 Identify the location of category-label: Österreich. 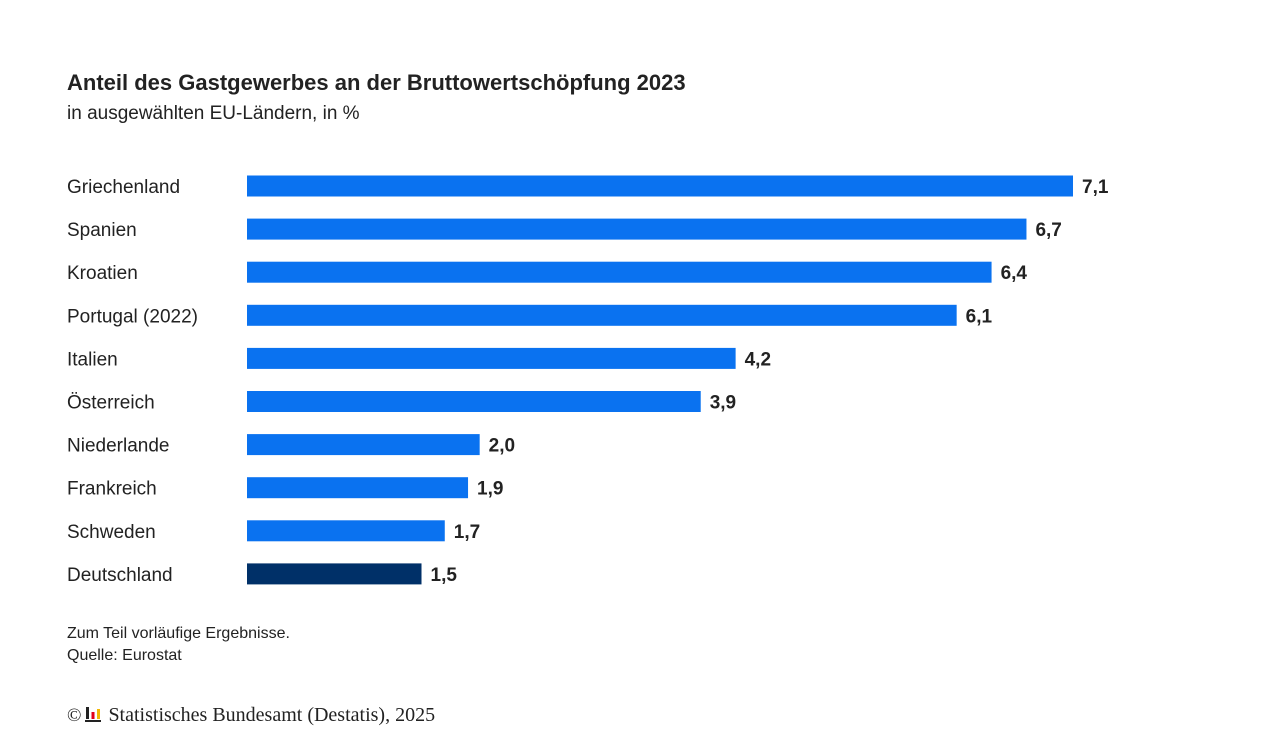
(111, 403).